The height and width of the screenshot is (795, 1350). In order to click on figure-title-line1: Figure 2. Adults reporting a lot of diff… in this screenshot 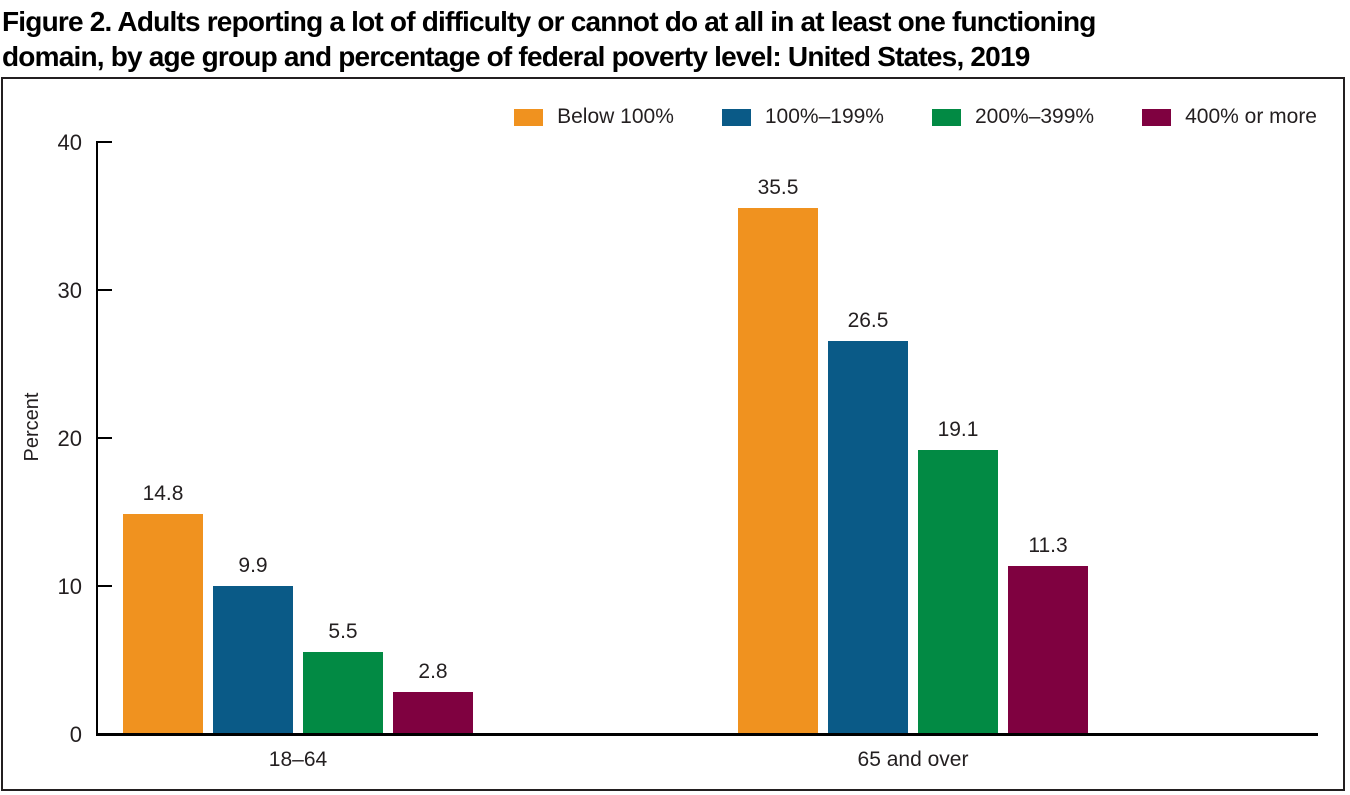, I will do `click(549, 21)`.